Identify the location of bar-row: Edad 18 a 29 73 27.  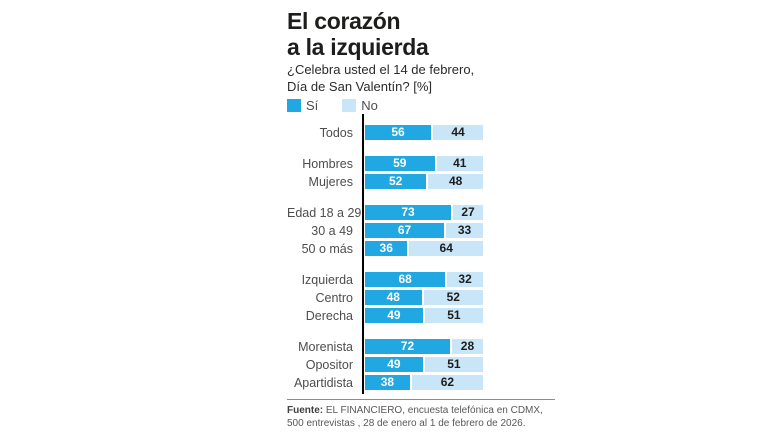
(437, 212).